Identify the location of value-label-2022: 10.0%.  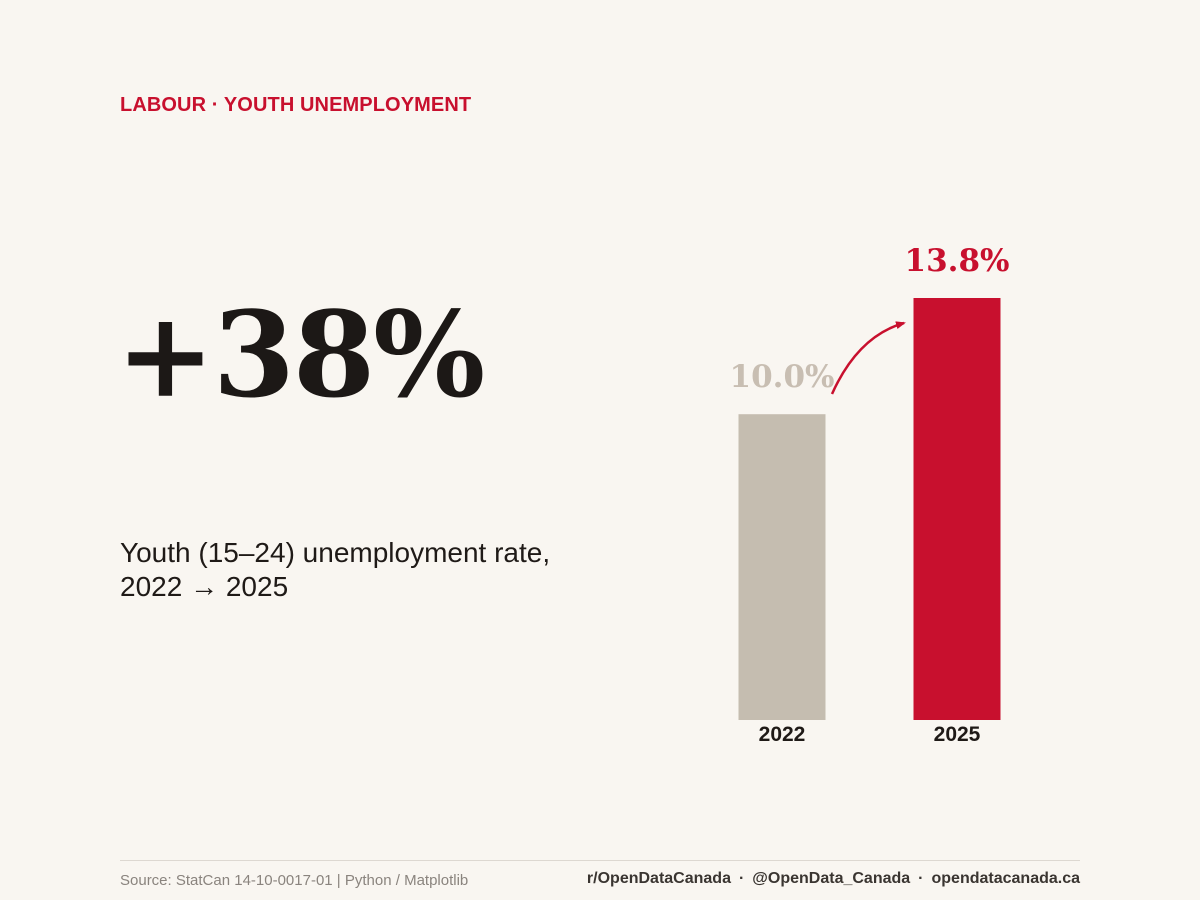
(782, 377).